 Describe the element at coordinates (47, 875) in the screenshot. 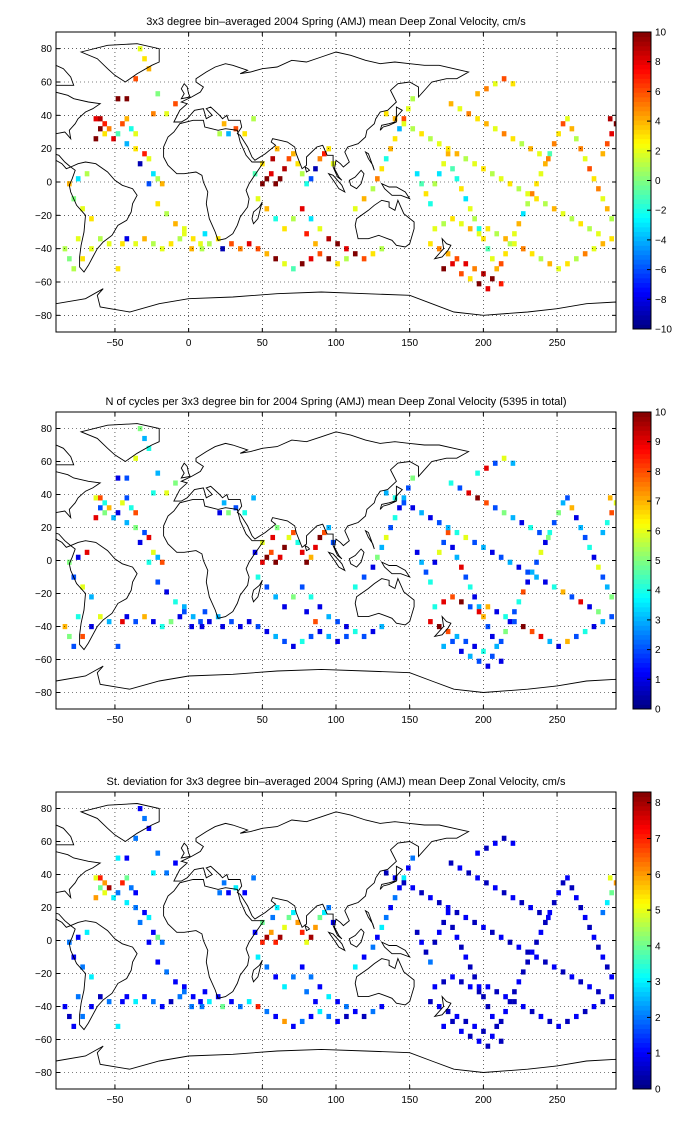

I see `y-tick-label: 40` at that location.